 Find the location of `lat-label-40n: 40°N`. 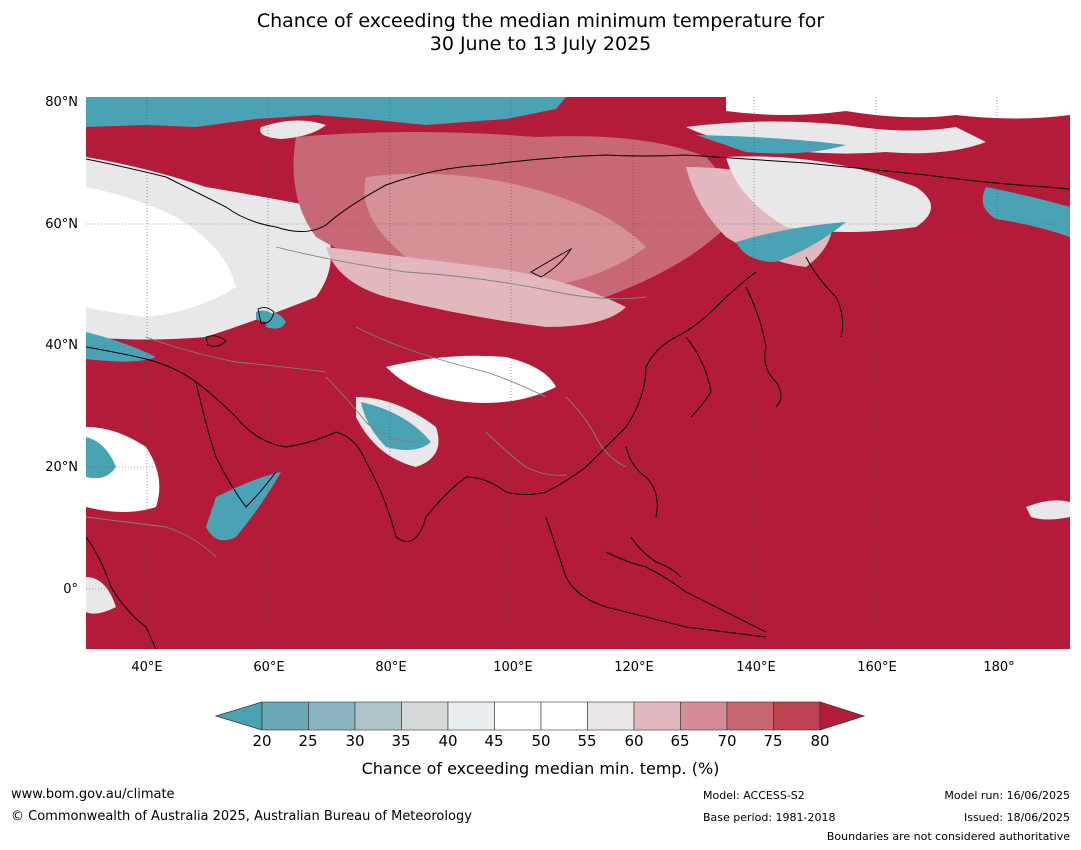

lat-label-40n: 40°N is located at coordinates (61, 345).